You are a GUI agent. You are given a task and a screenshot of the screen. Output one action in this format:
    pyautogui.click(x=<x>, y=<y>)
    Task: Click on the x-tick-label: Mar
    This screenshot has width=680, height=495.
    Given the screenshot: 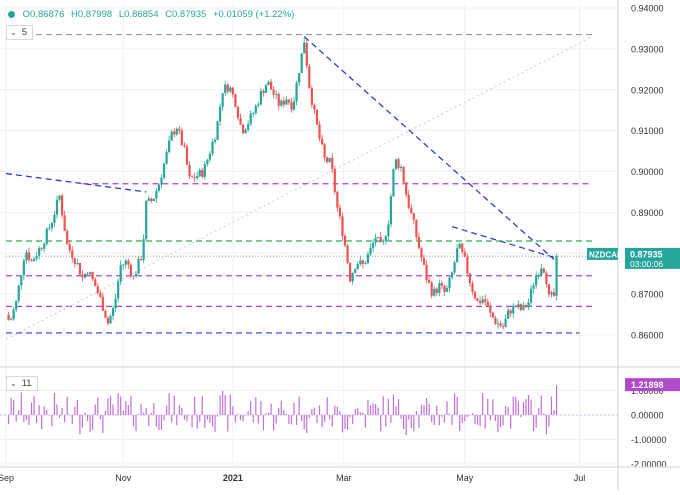 What is the action you would take?
    pyautogui.click(x=344, y=478)
    